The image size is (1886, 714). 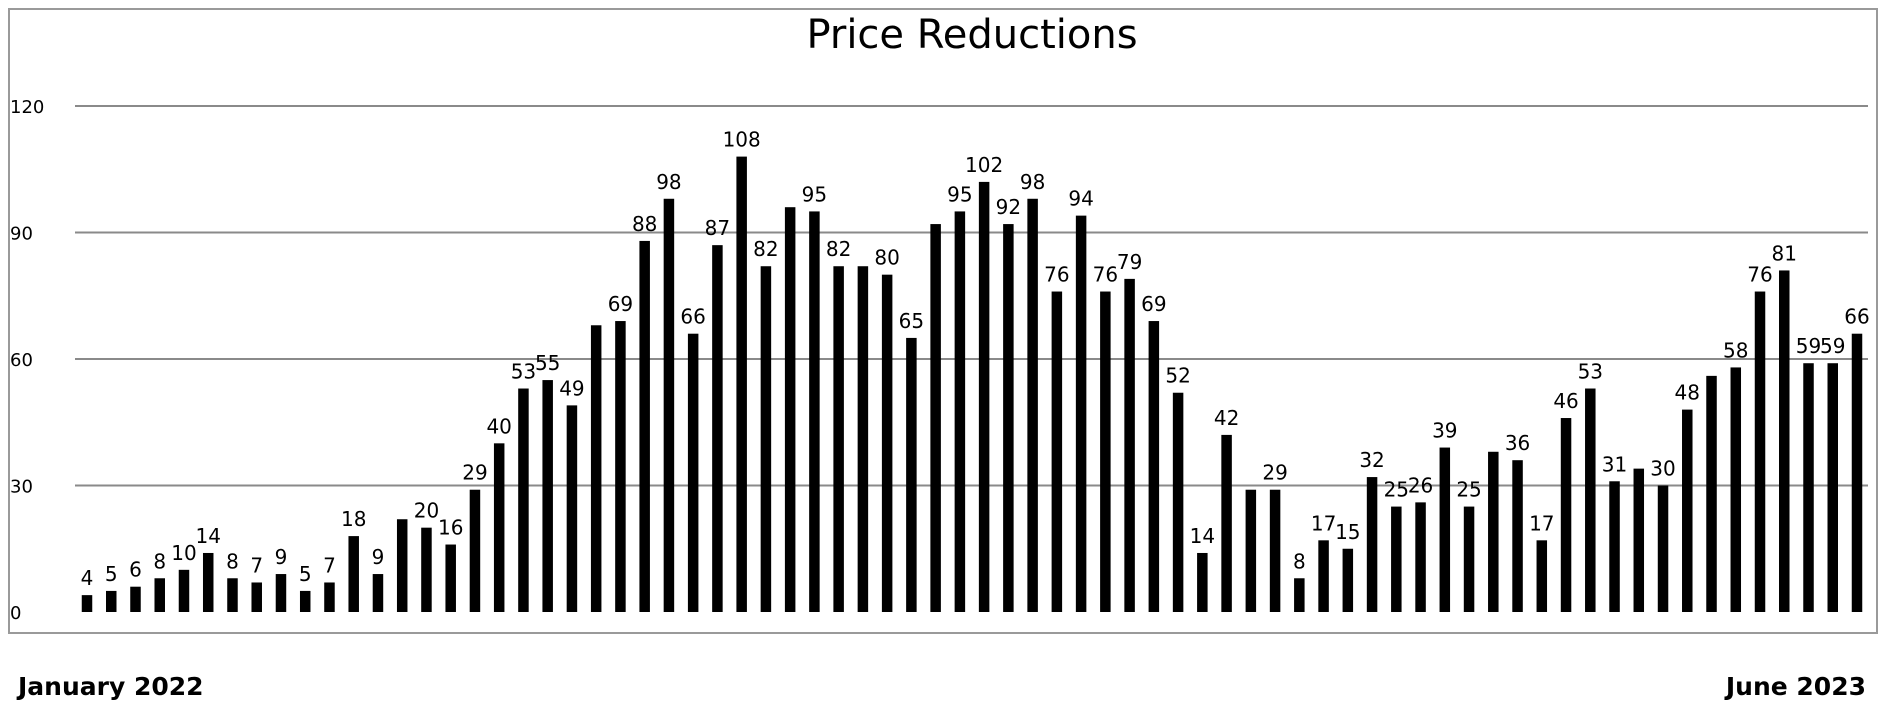 What do you see at coordinates (886, 258) in the screenshot?
I see `data-label: 80` at bounding box center [886, 258].